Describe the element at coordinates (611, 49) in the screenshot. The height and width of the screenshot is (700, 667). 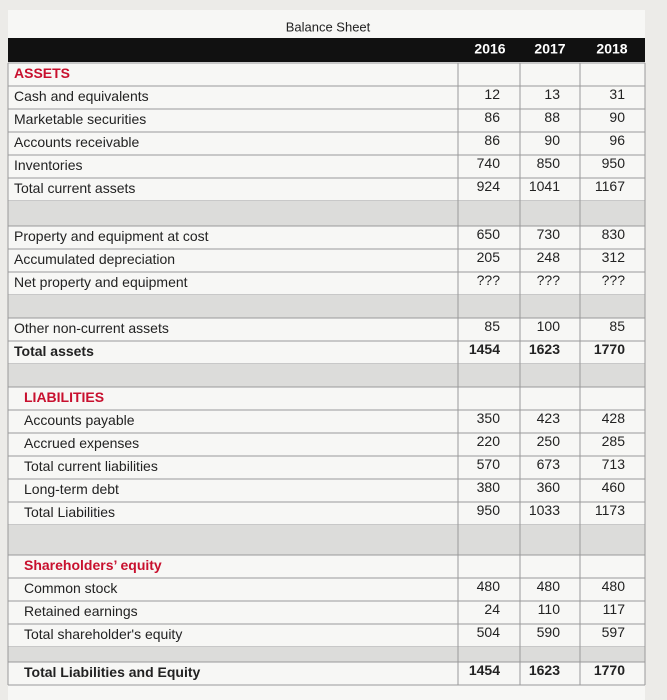
I see `year-header: 2018` at that location.